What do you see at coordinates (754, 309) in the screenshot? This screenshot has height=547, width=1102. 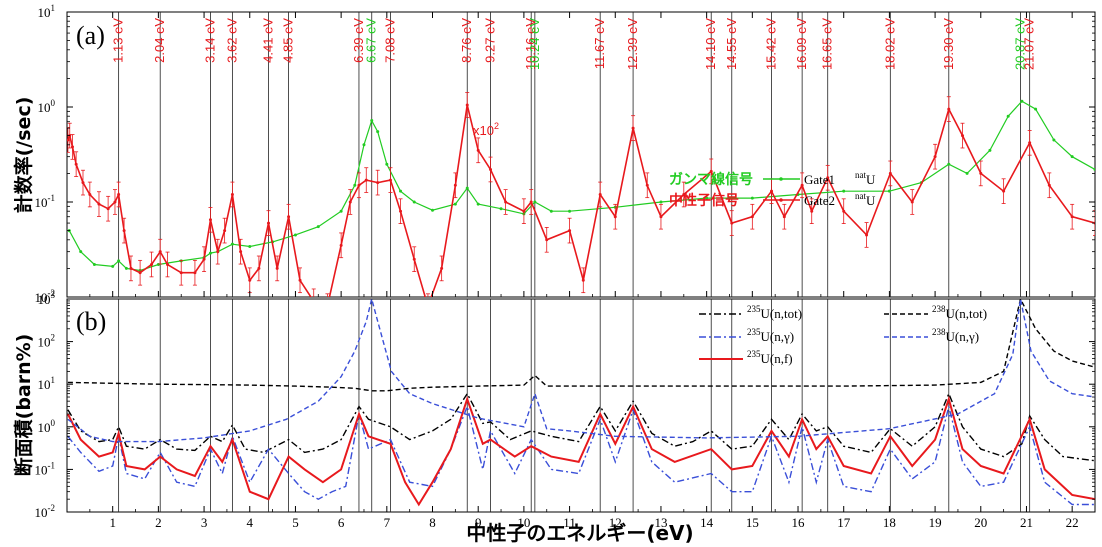 I see `legend-b-sup: 235` at bounding box center [754, 309].